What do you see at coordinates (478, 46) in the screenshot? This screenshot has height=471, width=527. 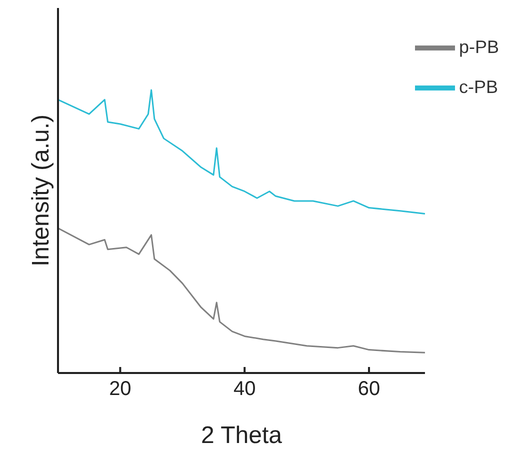 I see `legend-label: p-PB` at bounding box center [478, 46].